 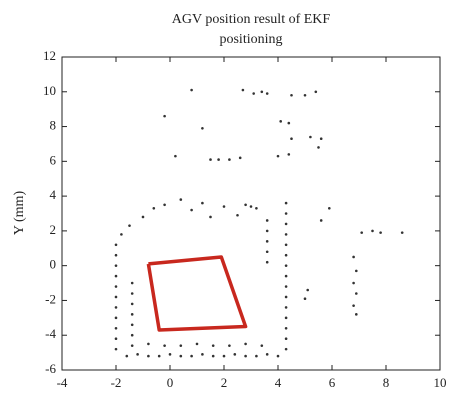 I want to click on y-tick-label: -4, so click(x=50, y=333).